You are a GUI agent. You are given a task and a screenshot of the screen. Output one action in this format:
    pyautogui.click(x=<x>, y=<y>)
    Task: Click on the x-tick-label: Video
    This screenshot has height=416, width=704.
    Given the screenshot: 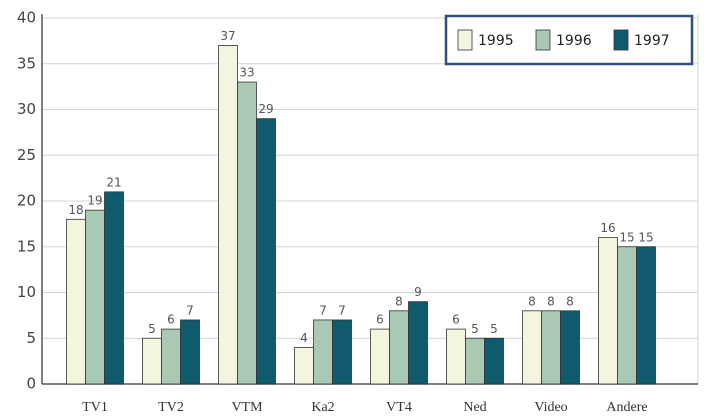 What is the action you would take?
    pyautogui.click(x=550, y=407)
    